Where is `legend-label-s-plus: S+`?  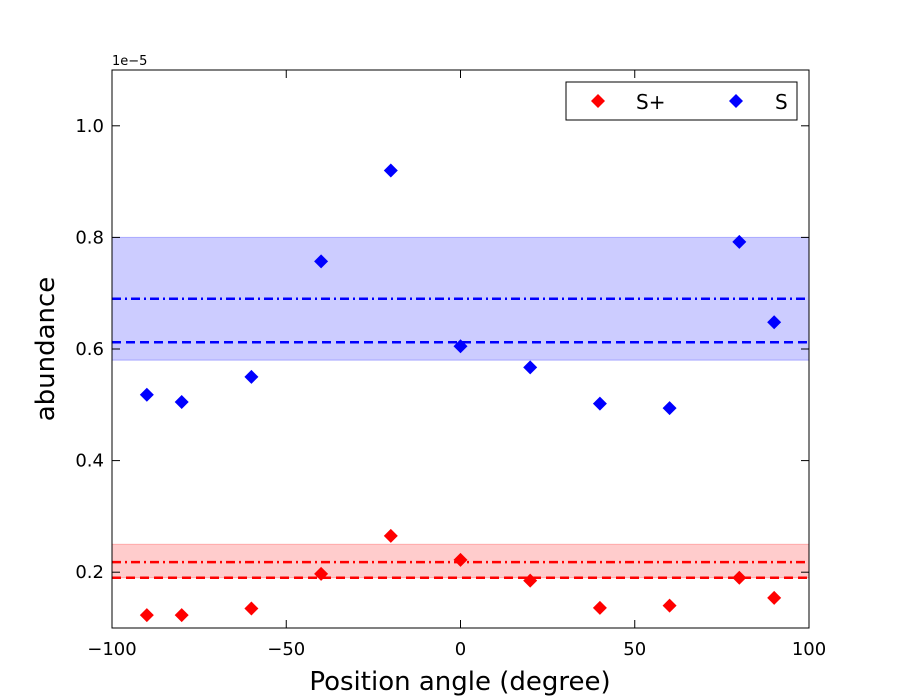
legend-label-s-plus: S+ is located at coordinates (650, 102).